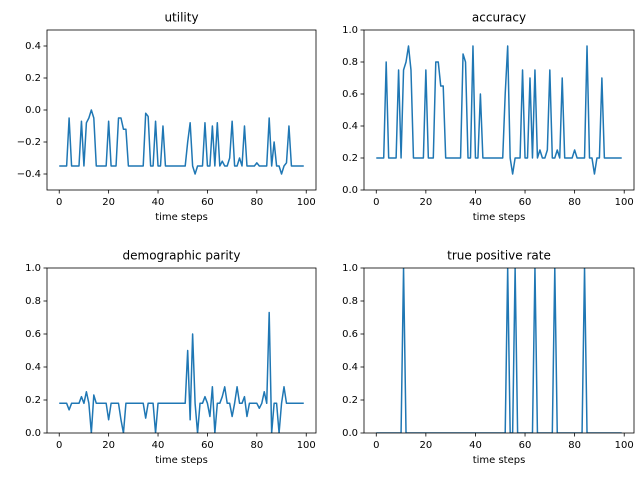  Describe the element at coordinates (29, 142) in the screenshot. I see `y-tick-label: −0.2` at that location.